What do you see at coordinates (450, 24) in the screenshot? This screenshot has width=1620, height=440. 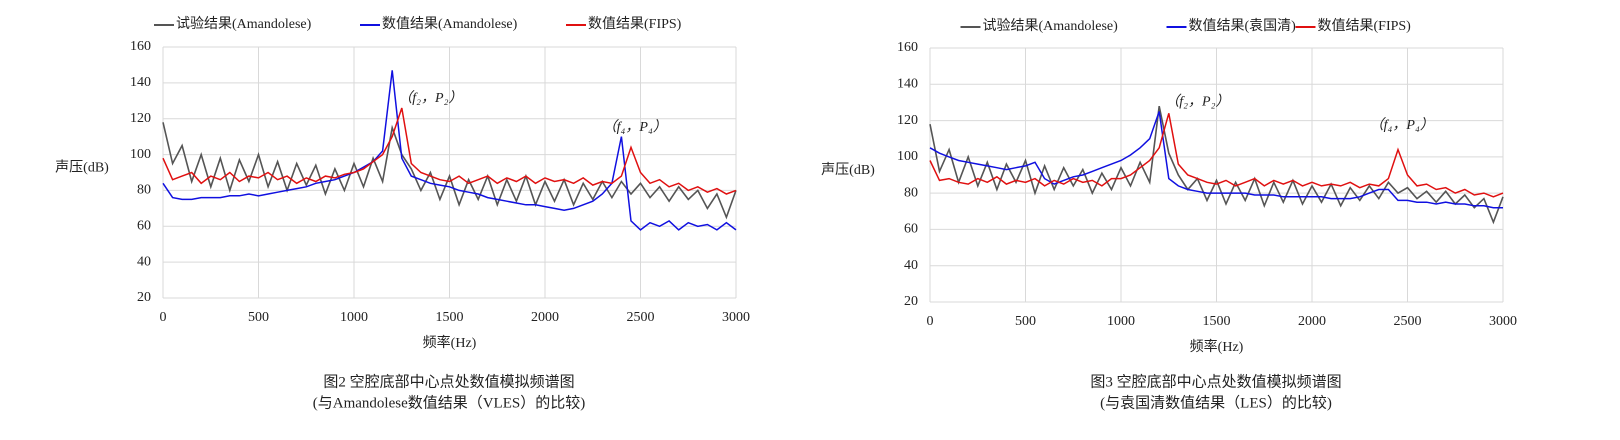 I see `legend-label: 数值结果(Amandolese)` at bounding box center [450, 24].